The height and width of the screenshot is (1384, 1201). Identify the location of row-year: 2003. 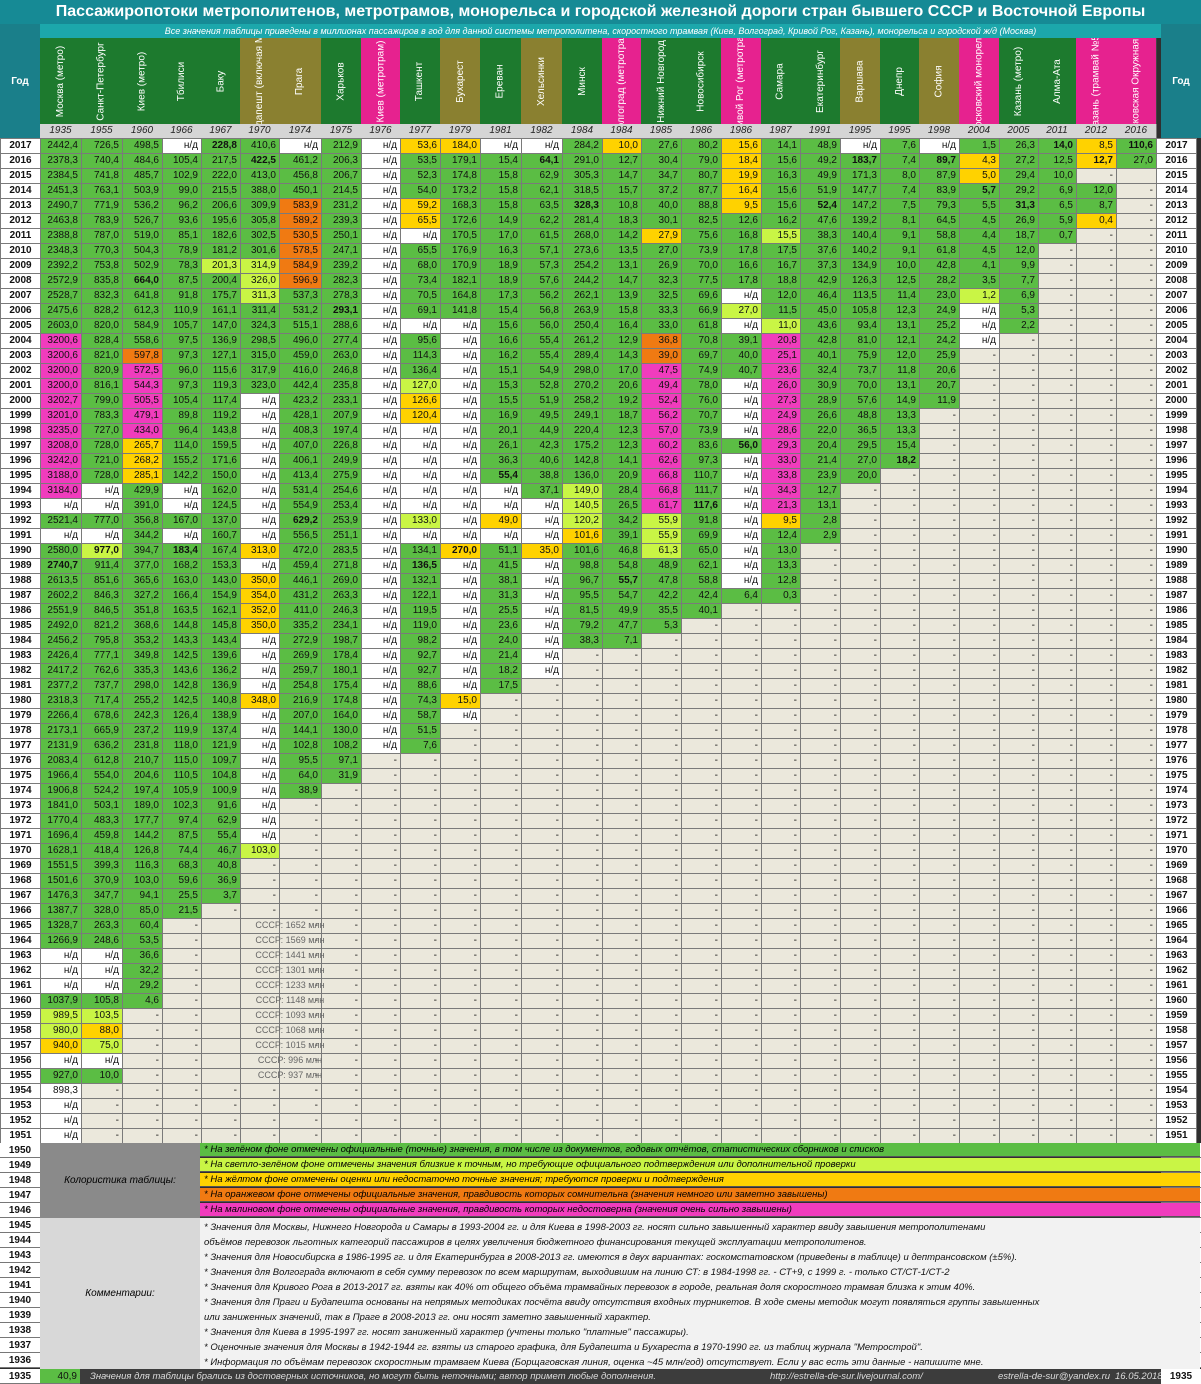
(20, 356).